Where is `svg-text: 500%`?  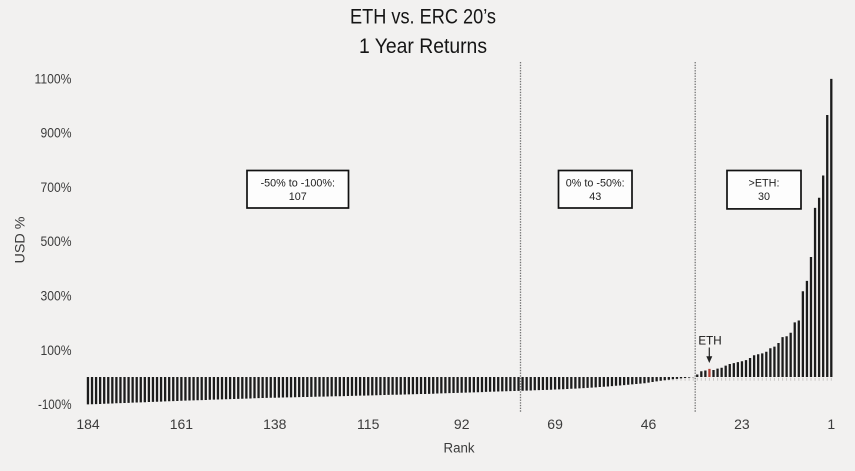
svg-text: 500% is located at coordinates (56, 242).